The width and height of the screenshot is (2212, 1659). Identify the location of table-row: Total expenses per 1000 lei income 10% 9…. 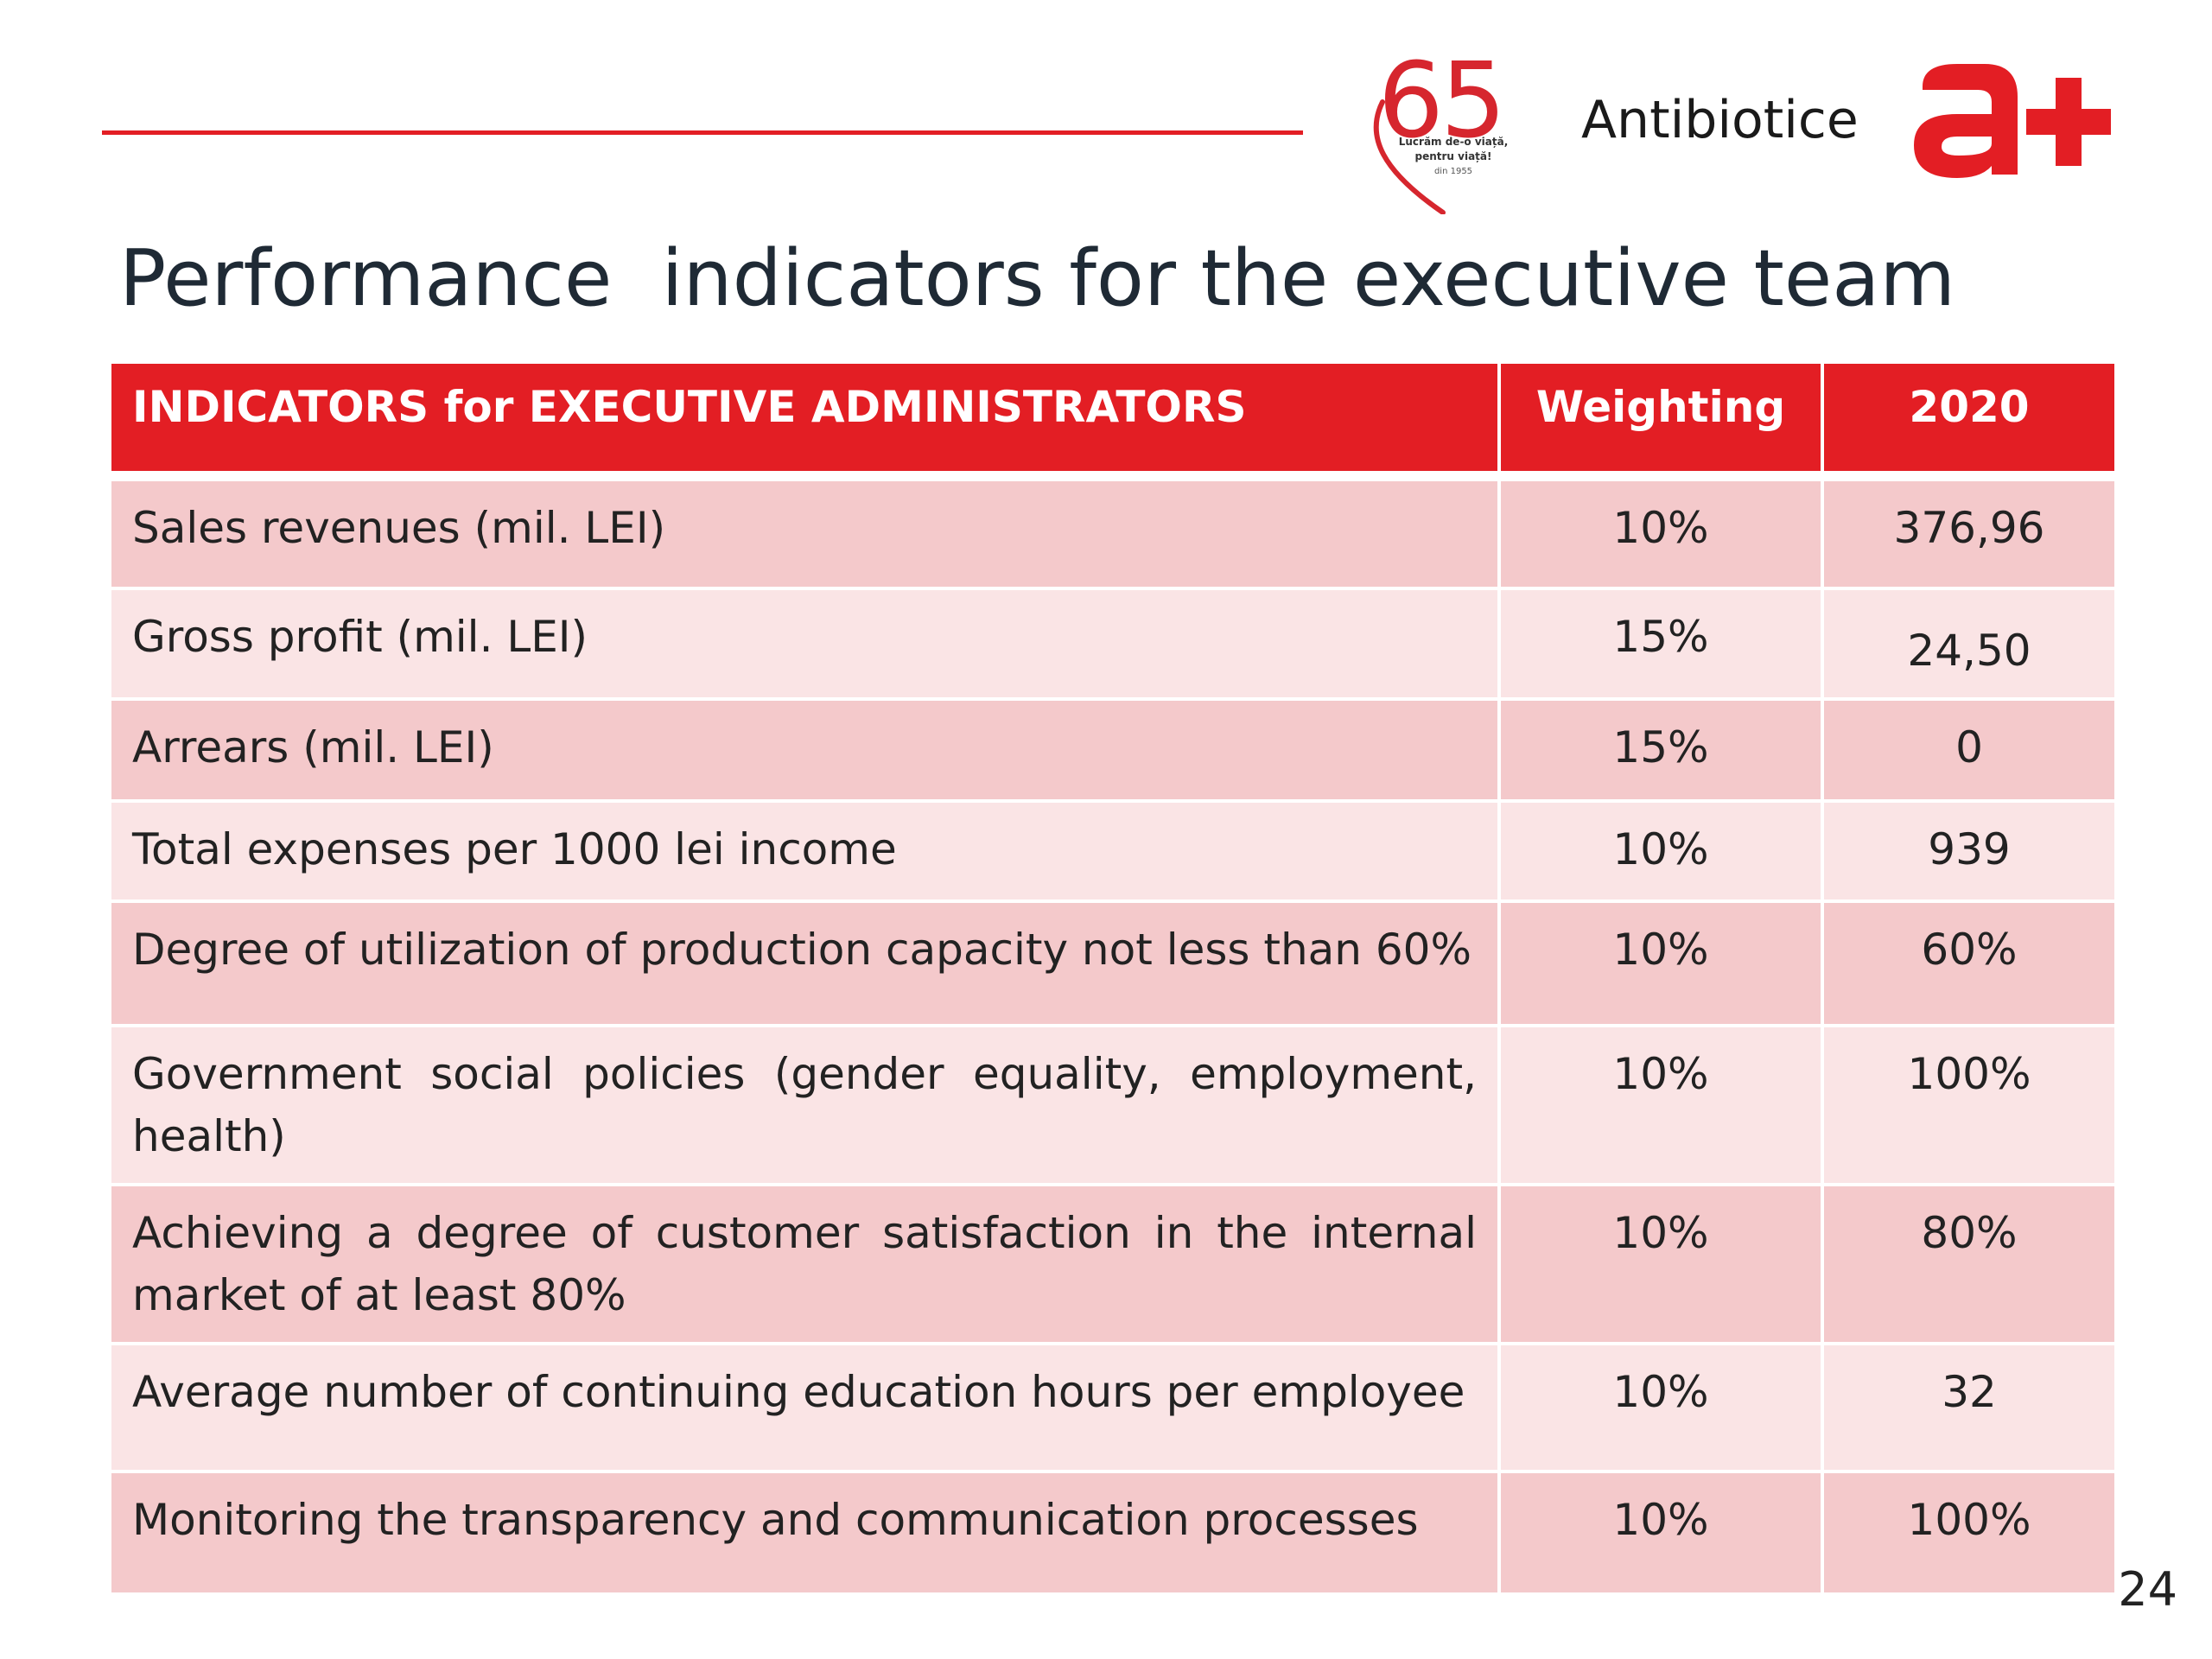
(1113, 851).